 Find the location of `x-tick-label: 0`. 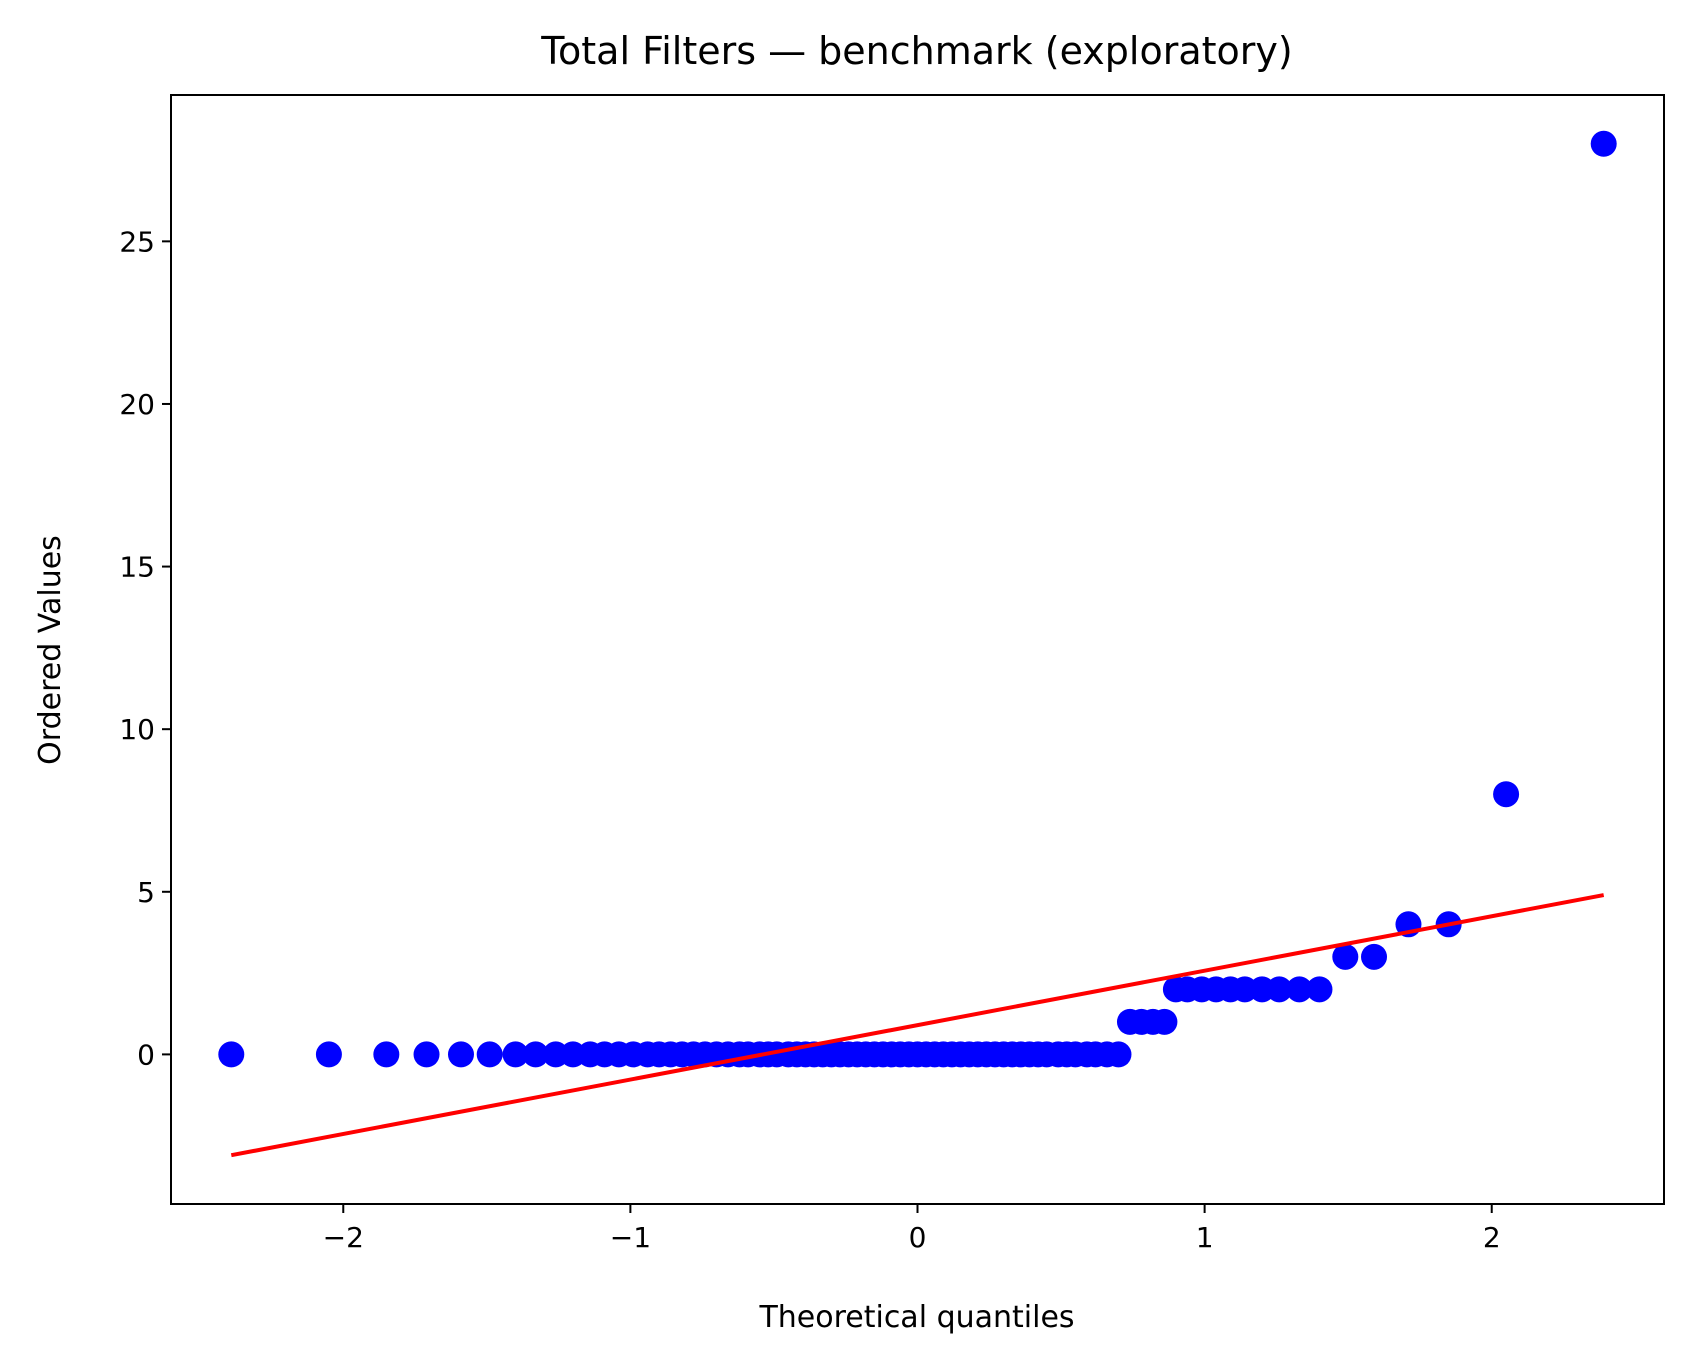

x-tick-label: 0 is located at coordinates (918, 1237).